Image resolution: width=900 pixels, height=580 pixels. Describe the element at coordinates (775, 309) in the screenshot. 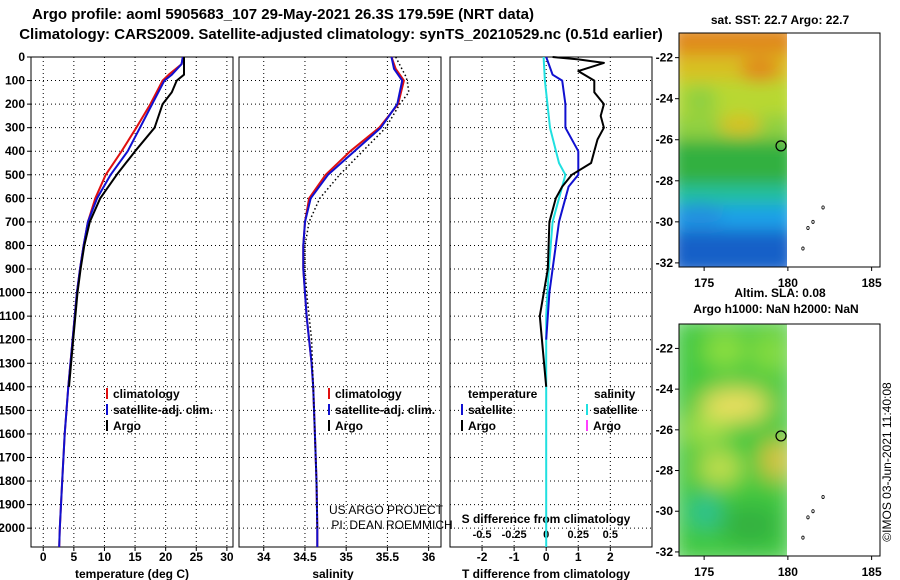

I see `map-subtitle: Argo h1000: NaN h2000: NaN` at that location.